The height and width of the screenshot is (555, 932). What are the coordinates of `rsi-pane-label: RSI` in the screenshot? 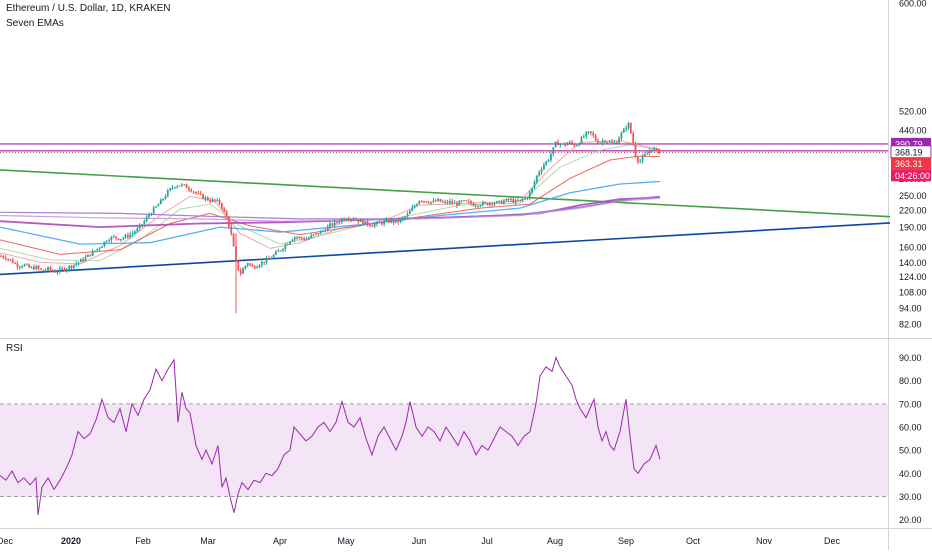 It's located at (14, 348).